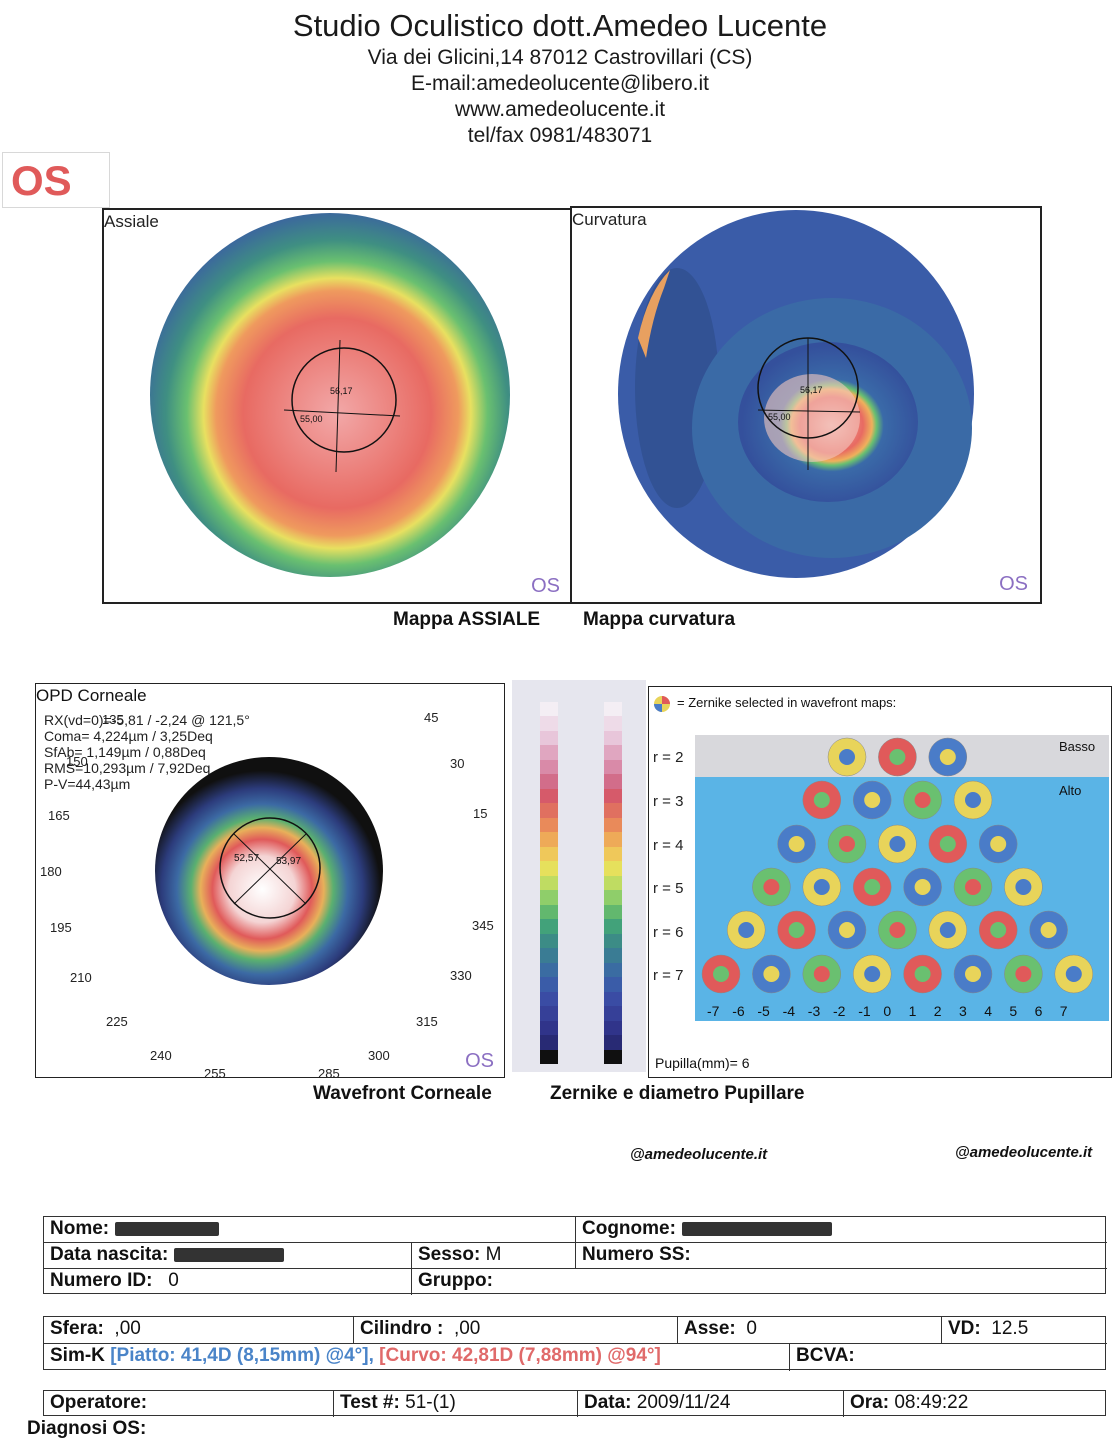 This screenshot has width=1120, height=1440. I want to click on nome-cell: Nome:, so click(310, 1230).